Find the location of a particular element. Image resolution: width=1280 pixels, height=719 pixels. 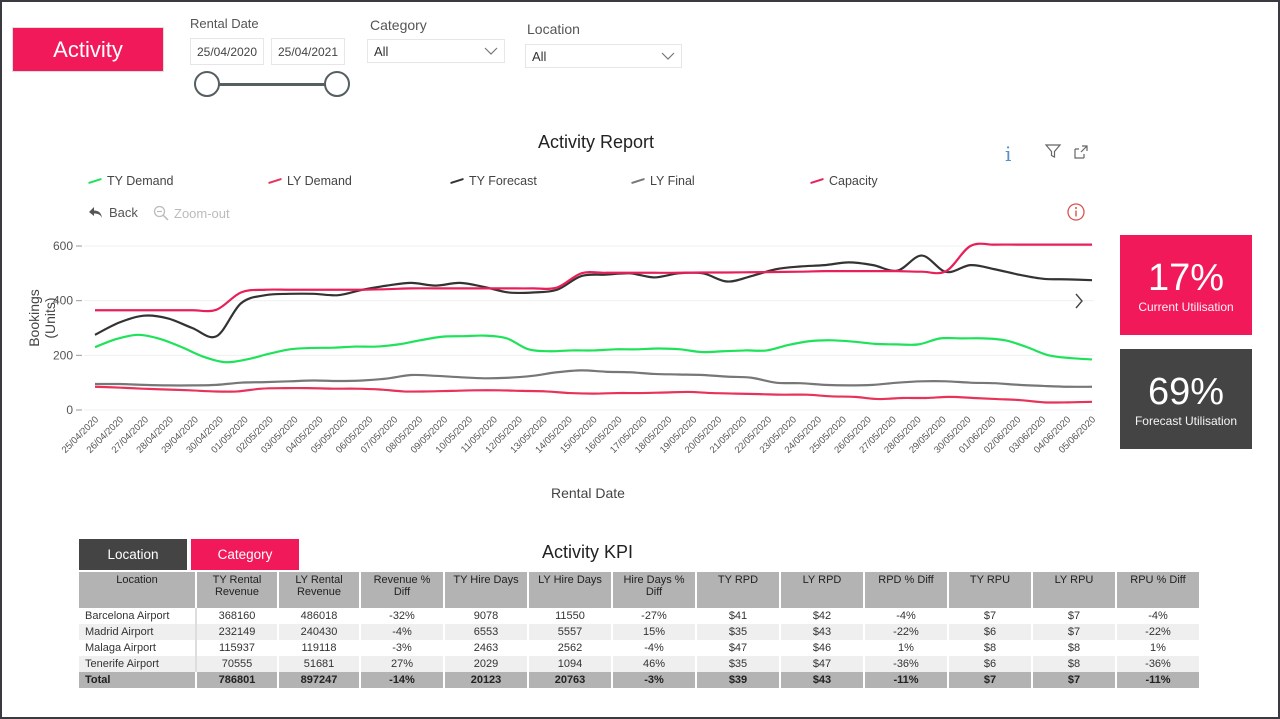

legend-item-ty-demand: TY Demand is located at coordinates (130, 181).